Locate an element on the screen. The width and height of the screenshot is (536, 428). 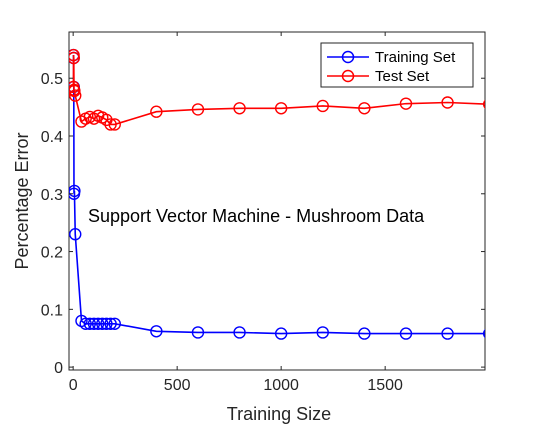
y-tick-label: 0.5 is located at coordinates (52, 79).